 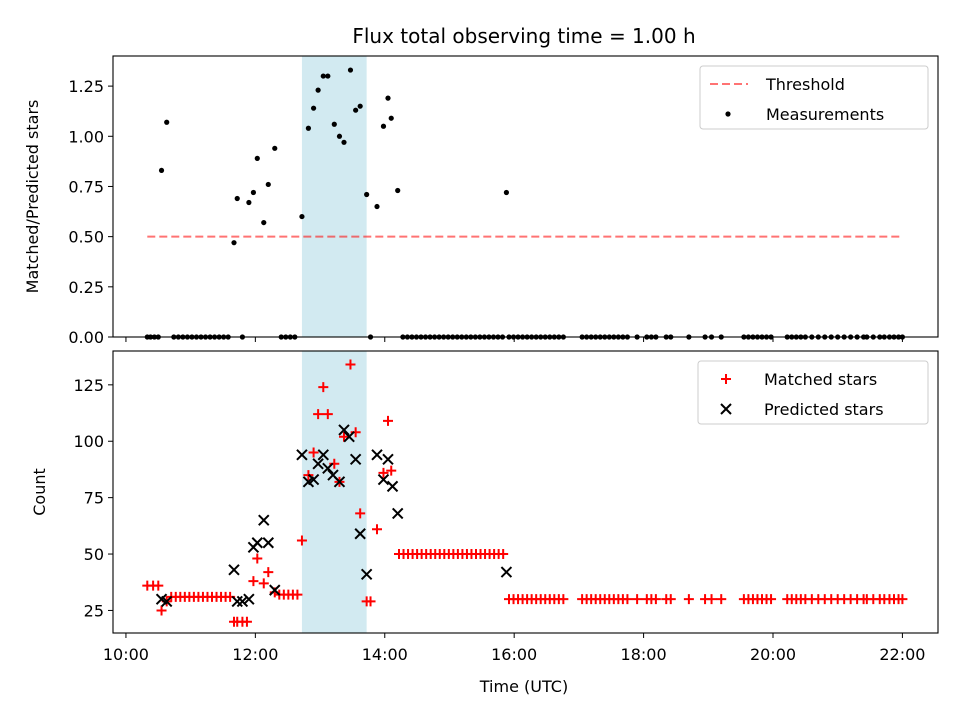 I want to click on legend-label: Threshold, so click(x=805, y=84).